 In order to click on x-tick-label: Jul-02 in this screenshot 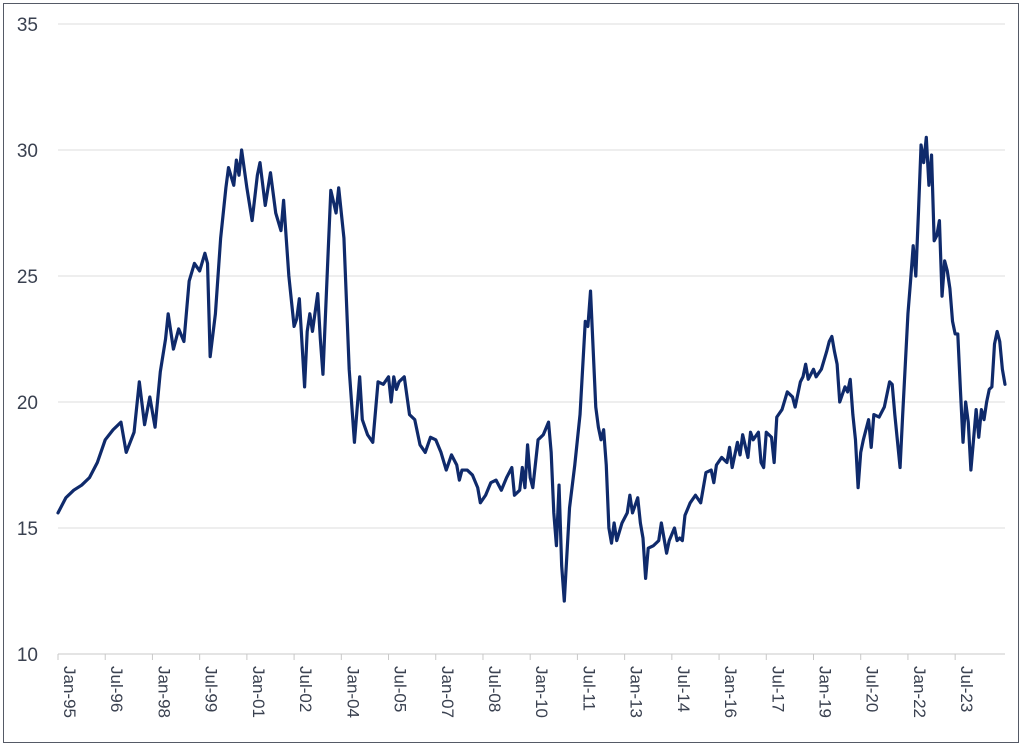, I will do `click(305, 689)`.